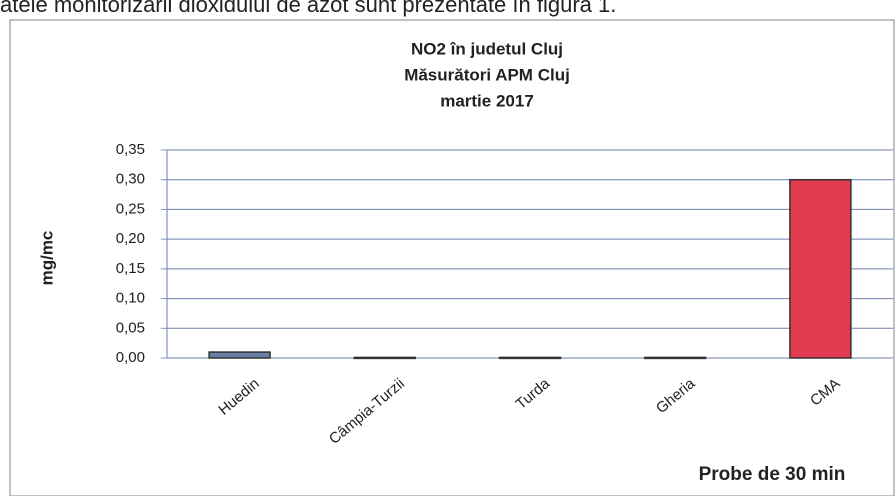 The height and width of the screenshot is (496, 895). What do you see at coordinates (130, 298) in the screenshot?
I see `y-tick-label: 0,10` at bounding box center [130, 298].